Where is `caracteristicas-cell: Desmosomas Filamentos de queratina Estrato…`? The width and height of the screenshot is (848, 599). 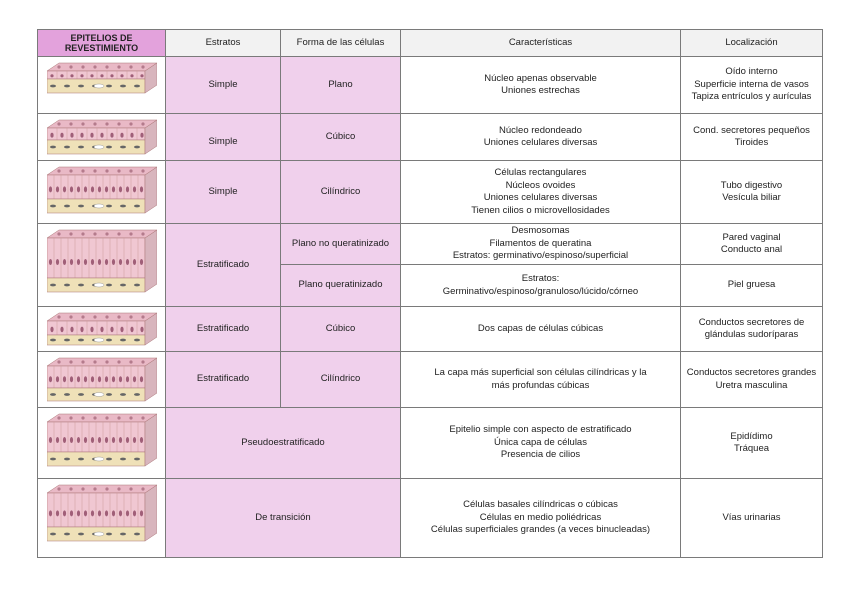 caracteristicas-cell: Desmosomas Filamentos de queratina Estrato… is located at coordinates (540, 244).